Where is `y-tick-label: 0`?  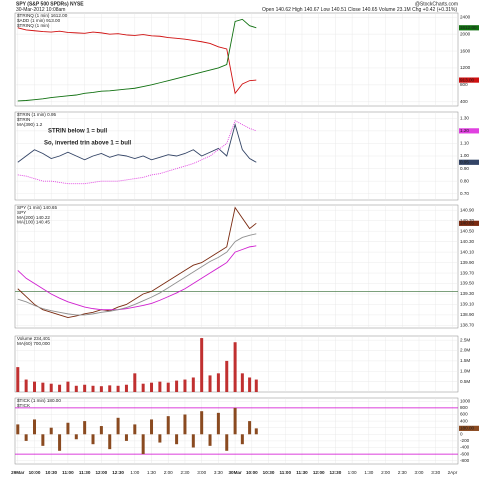 y-tick-label: 0 is located at coordinates (461, 434).